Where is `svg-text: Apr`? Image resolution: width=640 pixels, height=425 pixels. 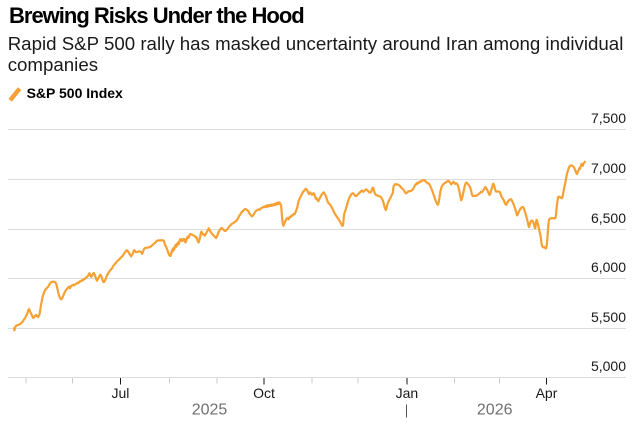
svg-text: Apr is located at coordinates (547, 393).